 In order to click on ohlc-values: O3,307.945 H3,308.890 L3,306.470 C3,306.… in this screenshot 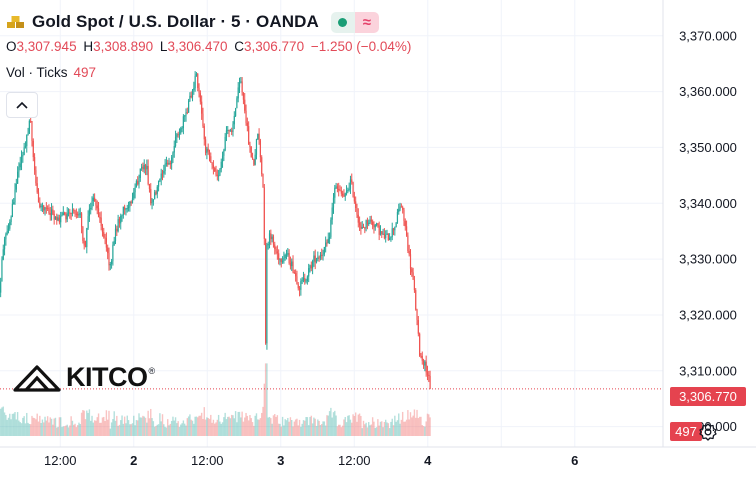, I will do `click(210, 46)`.